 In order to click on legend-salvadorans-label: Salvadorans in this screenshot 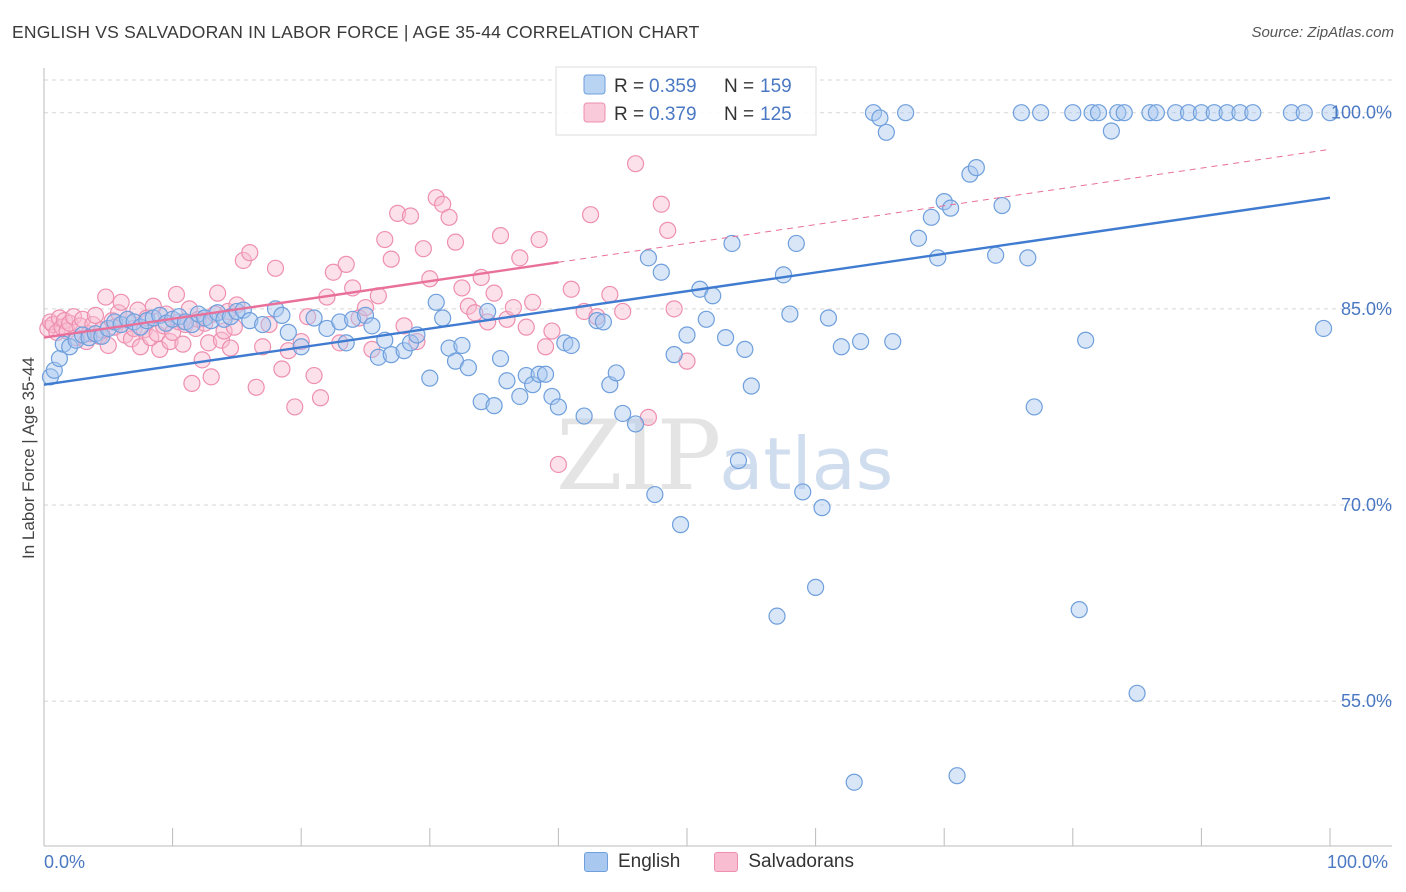, I will do `click(801, 861)`.